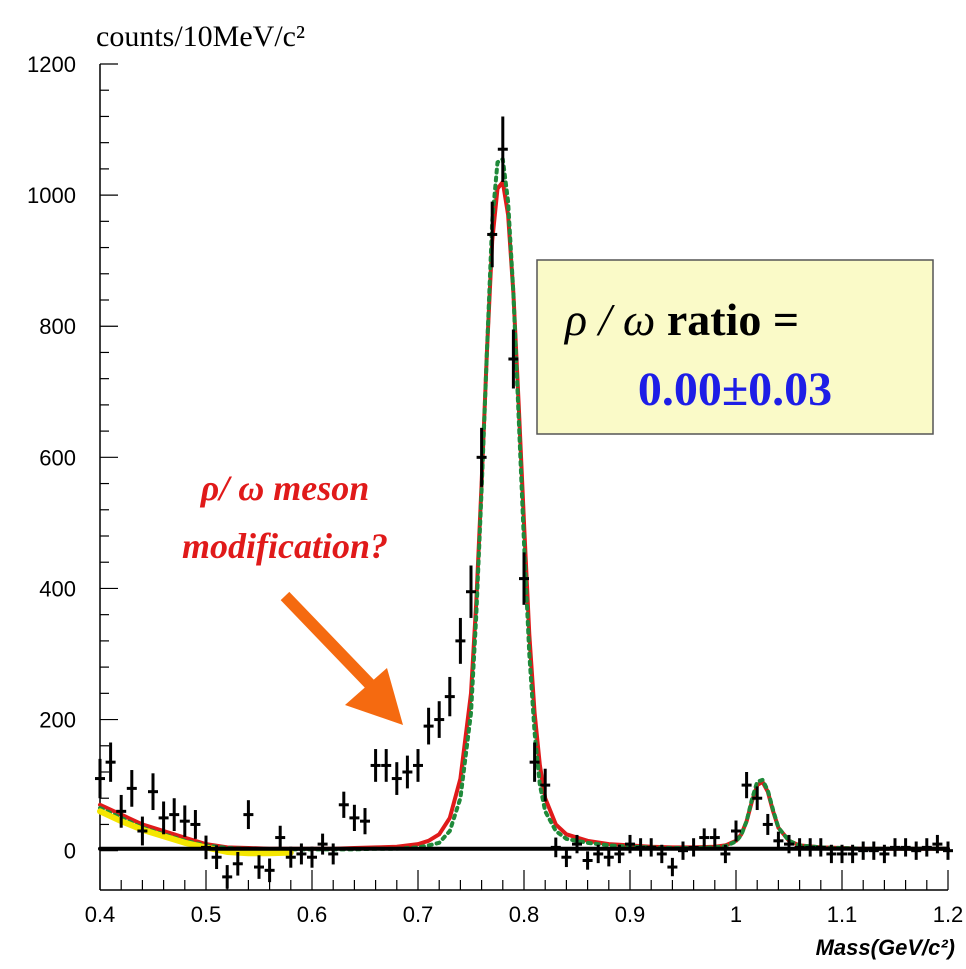  What do you see at coordinates (885, 947) in the screenshot?
I see `x-axis-title: Mass(GeV/c²)` at bounding box center [885, 947].